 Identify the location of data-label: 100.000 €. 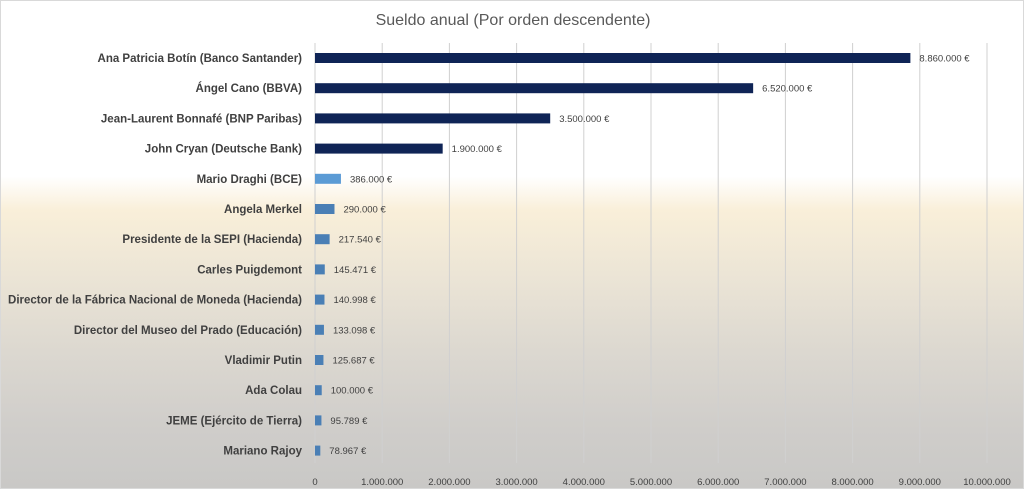
(352, 391).